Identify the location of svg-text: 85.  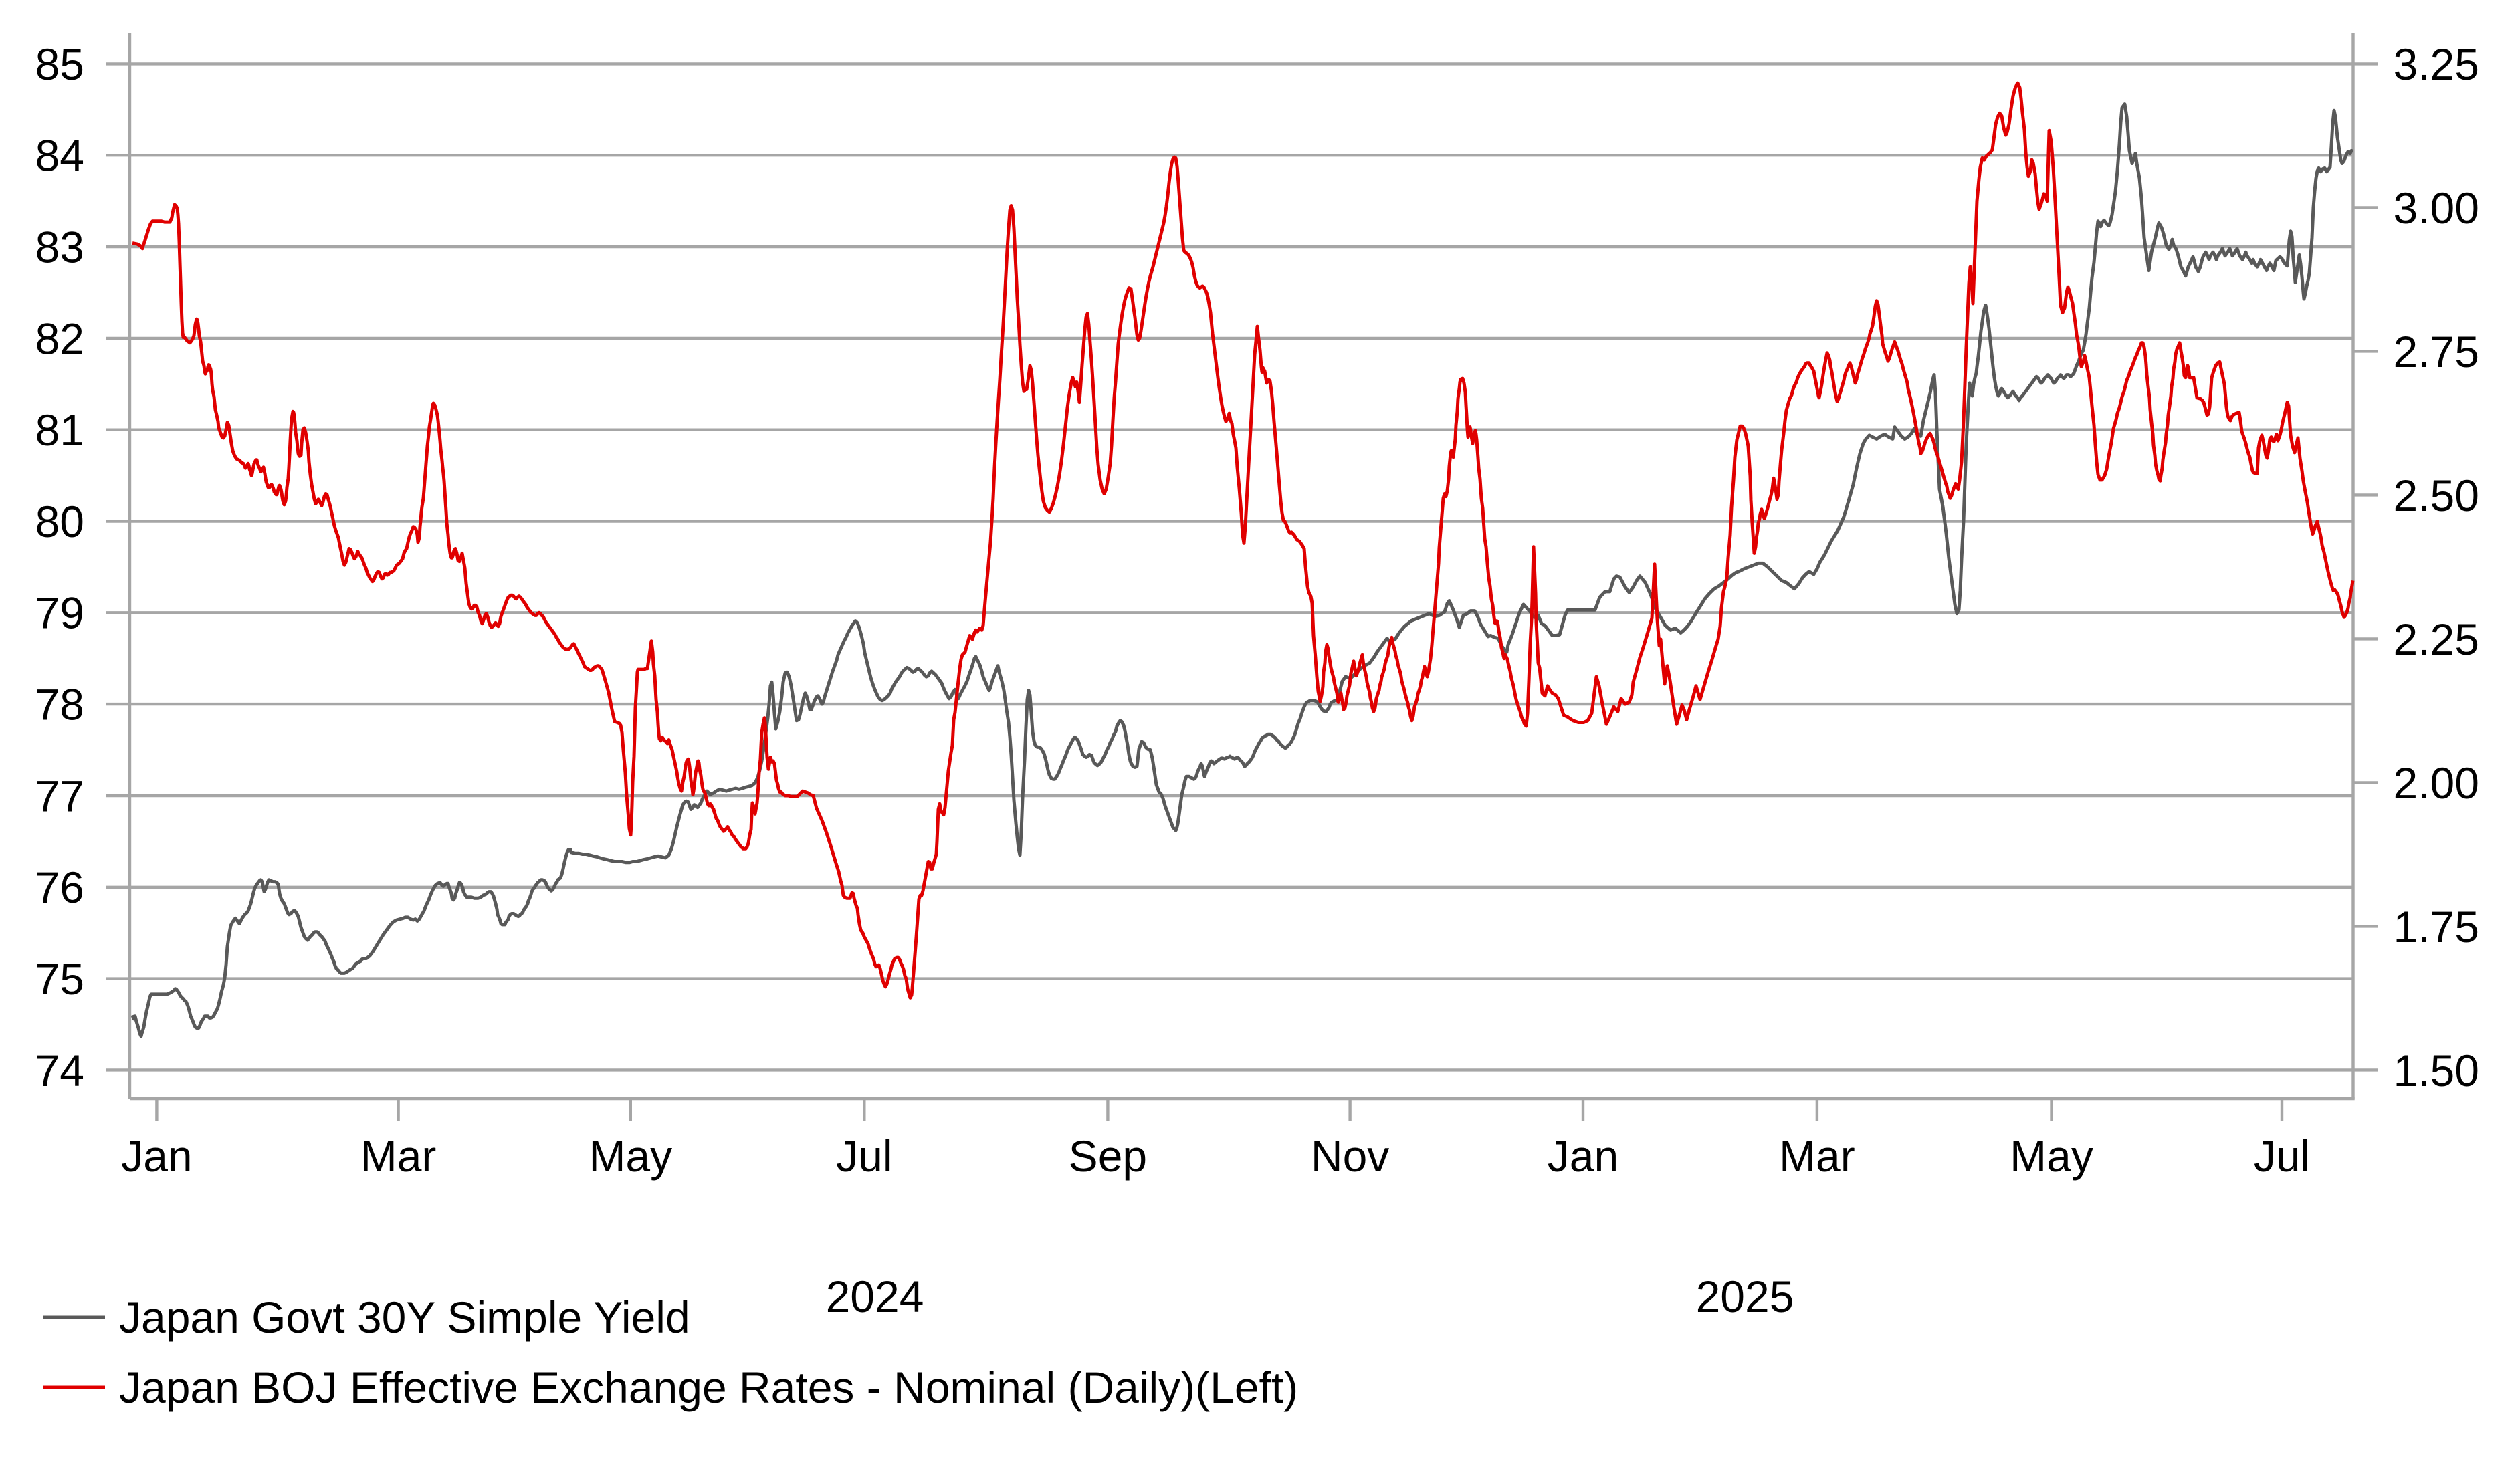
(59, 64).